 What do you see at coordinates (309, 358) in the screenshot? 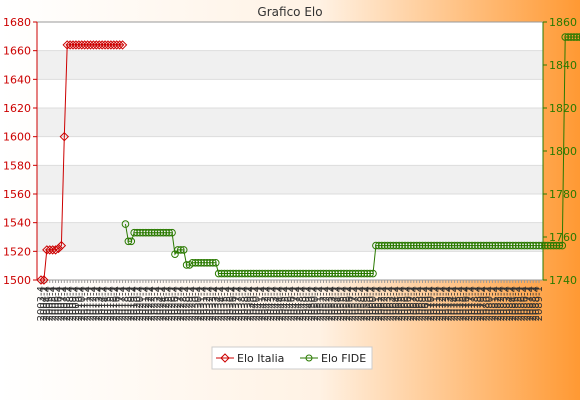
I see `legend-marker-elo-fide` at bounding box center [309, 358].